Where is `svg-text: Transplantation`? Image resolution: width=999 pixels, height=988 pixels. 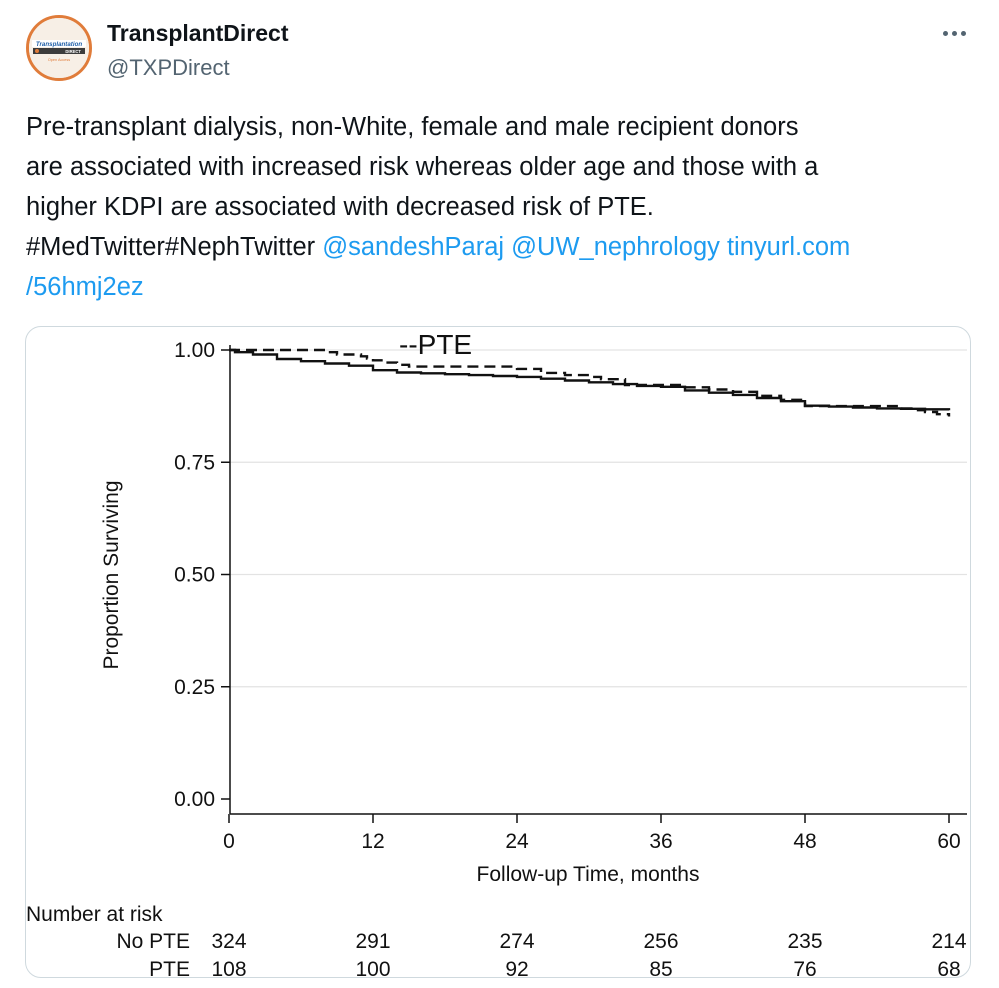
svg-text: Transplantation is located at coordinates (59, 44).